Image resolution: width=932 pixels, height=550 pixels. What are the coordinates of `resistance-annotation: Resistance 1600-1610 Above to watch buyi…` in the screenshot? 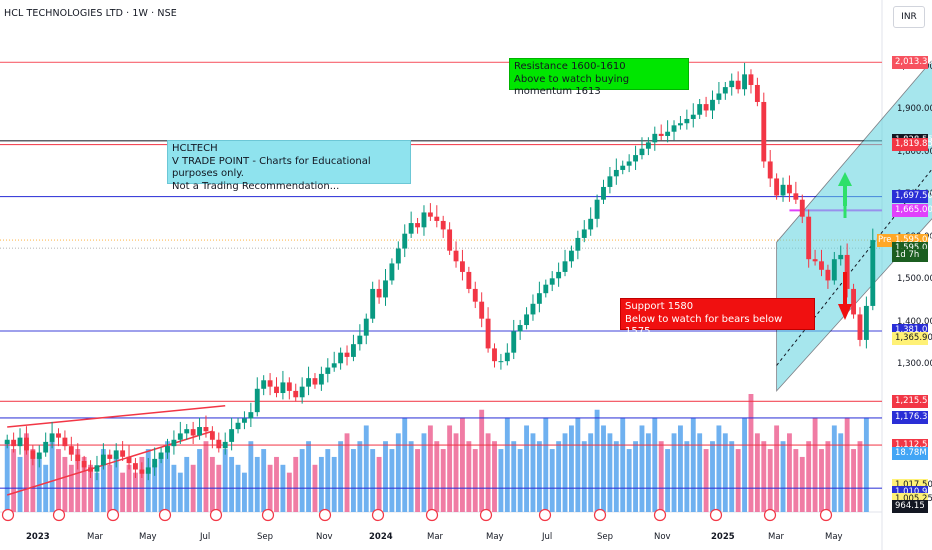 It's located at (599, 77).